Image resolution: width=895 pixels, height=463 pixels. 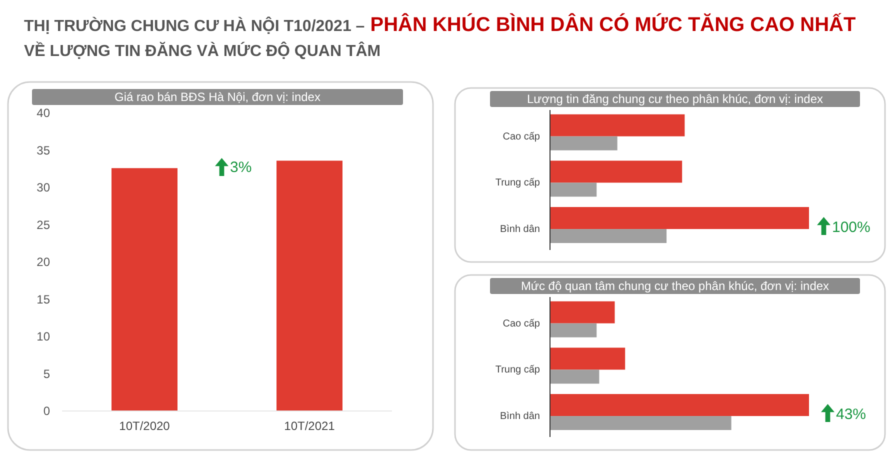 I want to click on annotation: 3%, so click(x=241, y=167).